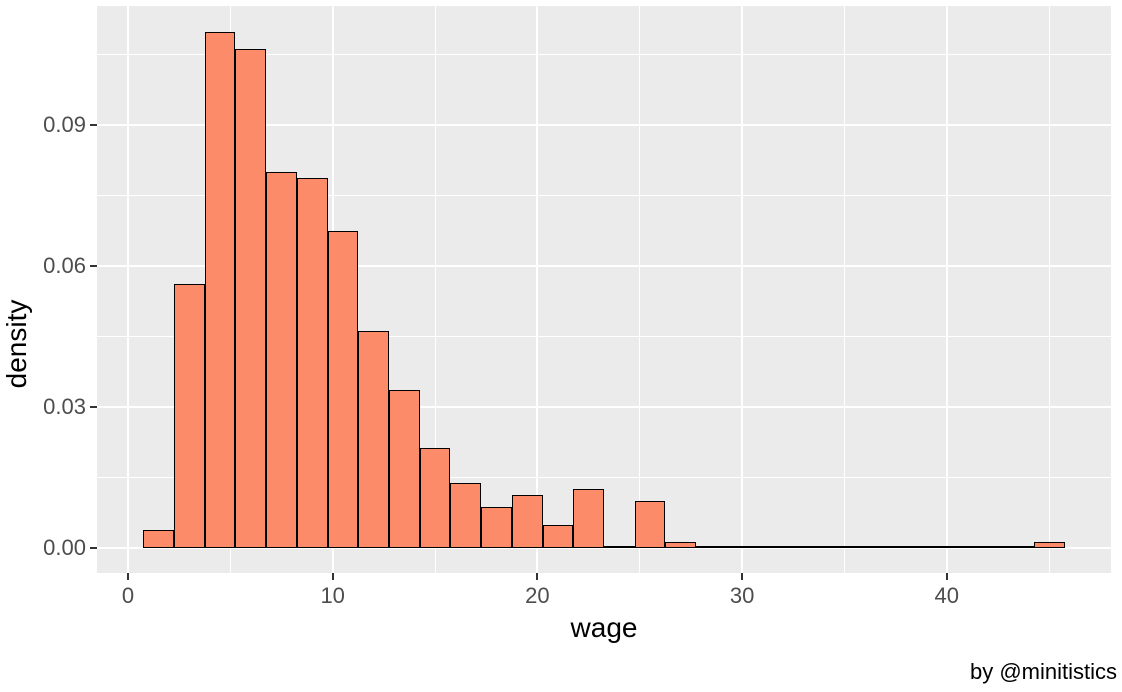 This screenshot has width=1122, height=692. Describe the element at coordinates (604, 627) in the screenshot. I see `x-axis-title: wage` at that location.